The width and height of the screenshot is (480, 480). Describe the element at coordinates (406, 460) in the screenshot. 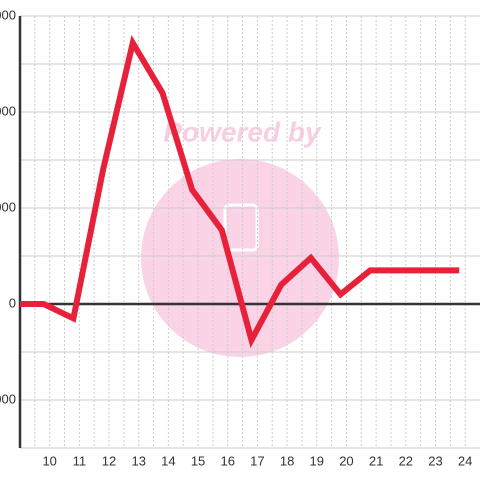

I see `x-tick-label: 22` at that location.